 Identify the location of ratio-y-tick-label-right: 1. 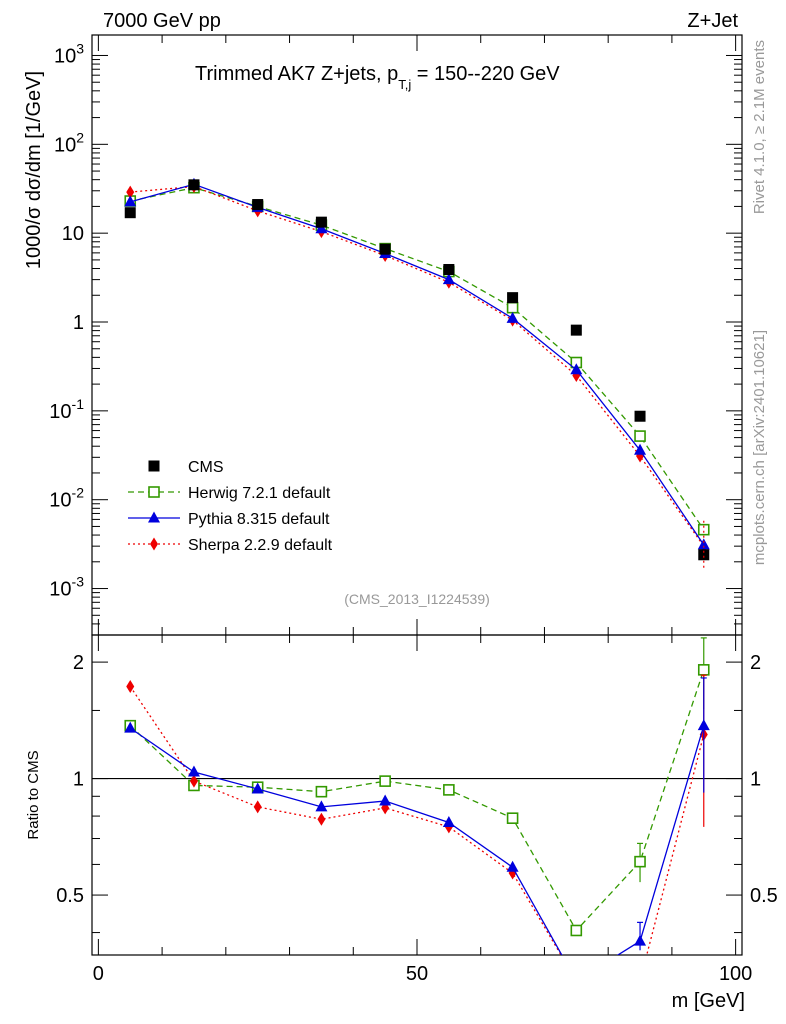
(755, 780).